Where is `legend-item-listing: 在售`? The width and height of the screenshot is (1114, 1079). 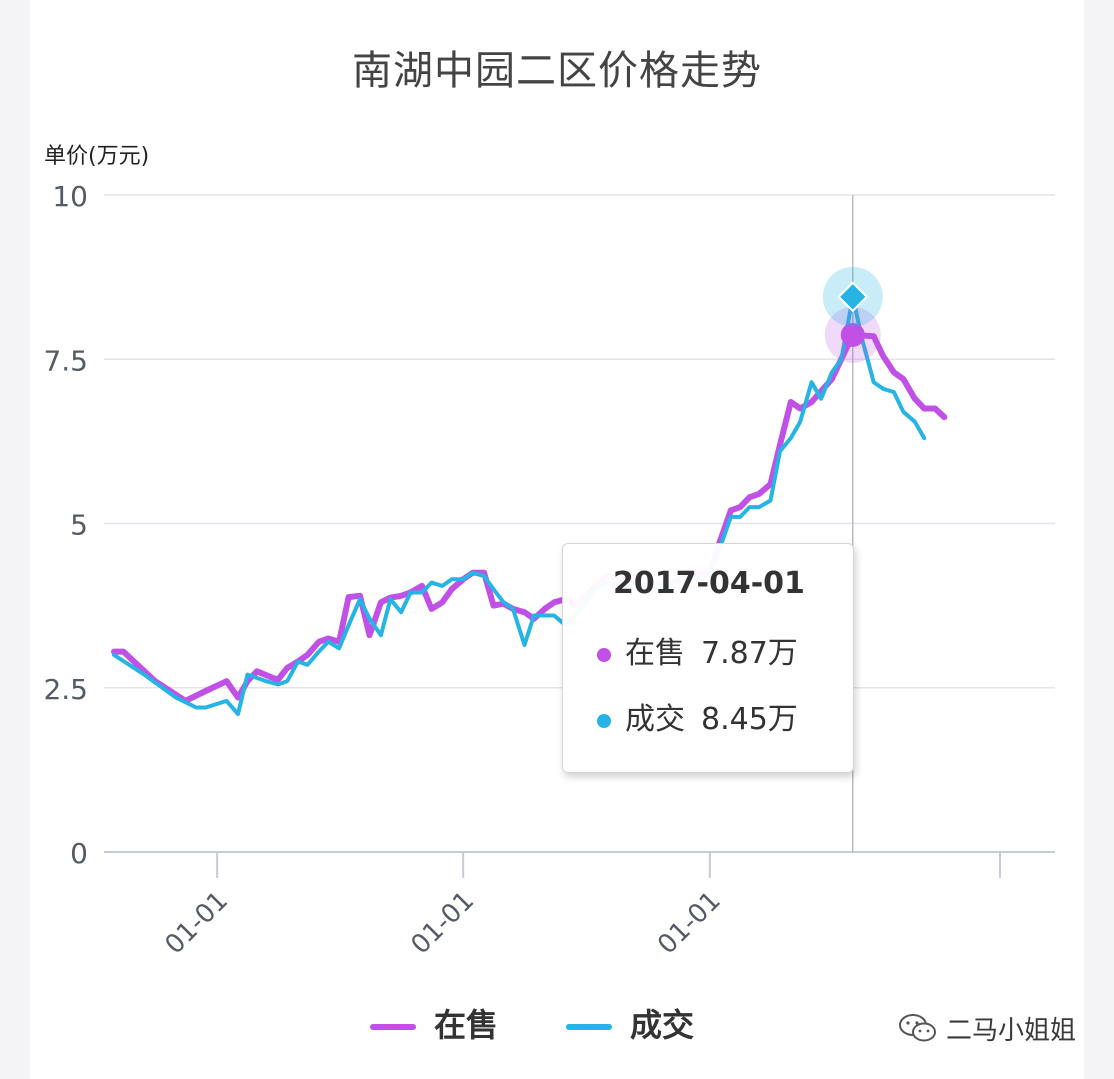 legend-item-listing: 在售 is located at coordinates (434, 1023).